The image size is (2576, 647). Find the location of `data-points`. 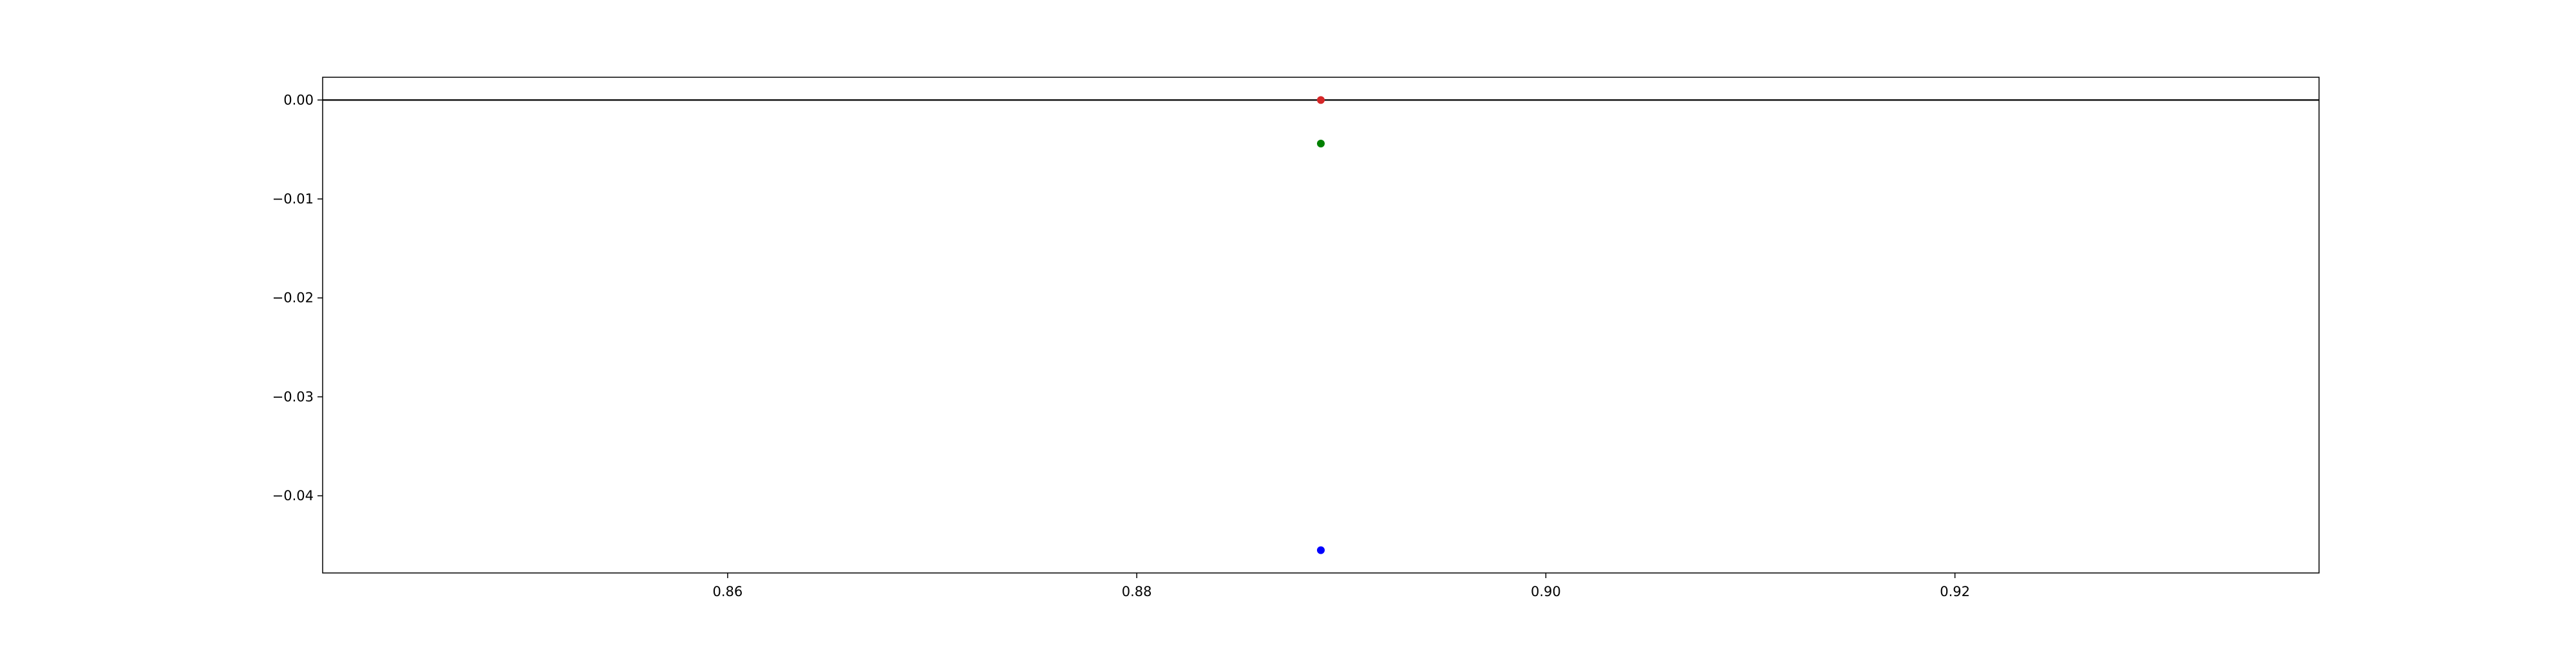

data-points is located at coordinates (1321, 325).